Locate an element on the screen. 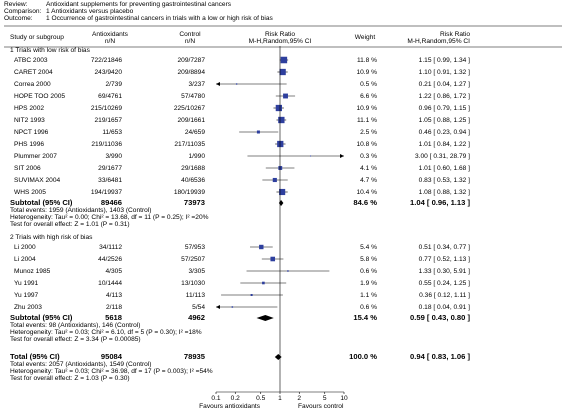  column-header: Control is located at coordinates (190, 34).